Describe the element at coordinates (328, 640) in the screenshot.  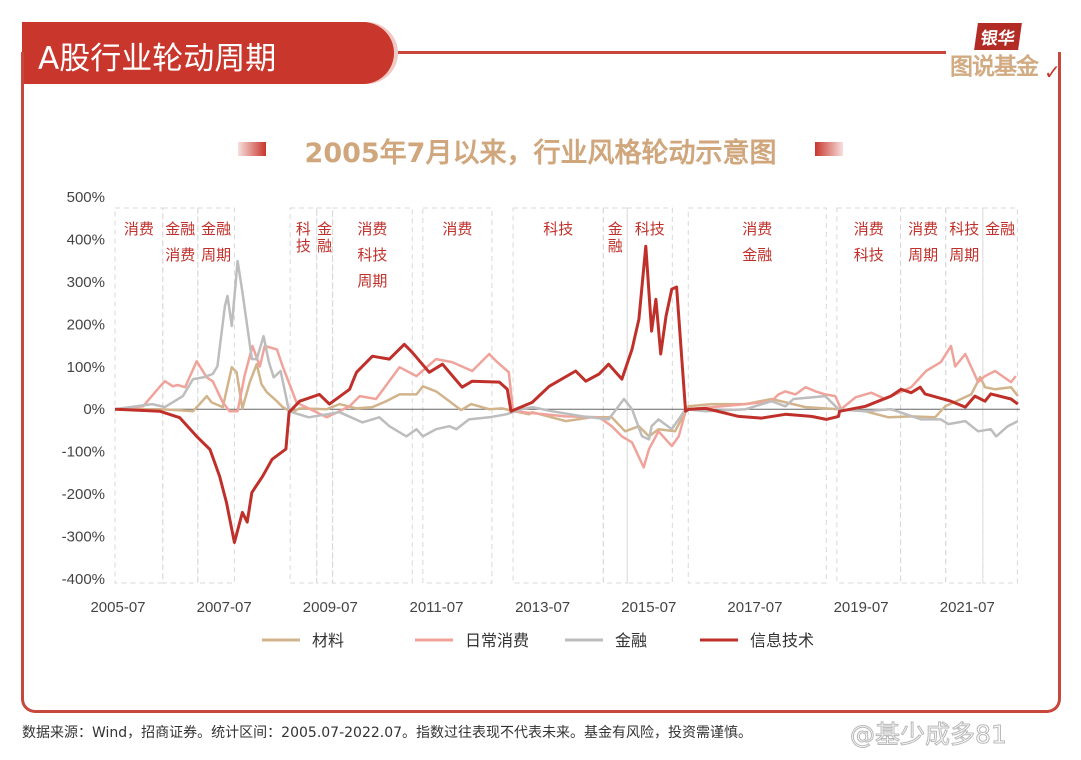
I see `legend-label: 材料` at that location.